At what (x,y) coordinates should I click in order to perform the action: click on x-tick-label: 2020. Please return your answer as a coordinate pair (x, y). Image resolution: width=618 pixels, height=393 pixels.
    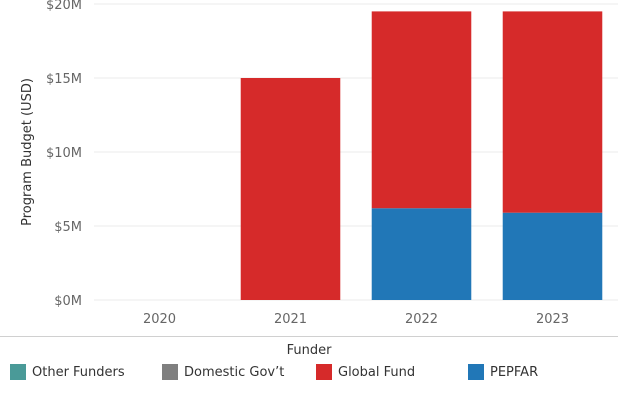
    Looking at the image, I should click on (159, 319).